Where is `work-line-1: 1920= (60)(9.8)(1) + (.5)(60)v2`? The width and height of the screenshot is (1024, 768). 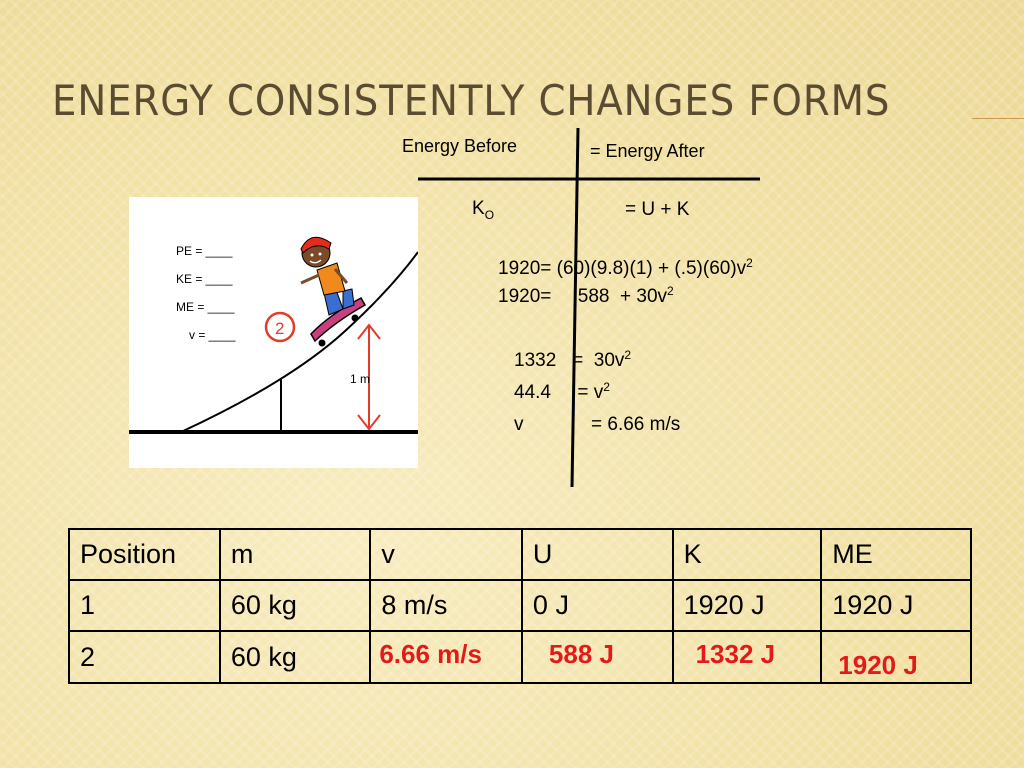 work-line-1: 1920= (60)(9.8)(1) + (.5)(60)v2 is located at coordinates (625, 268).